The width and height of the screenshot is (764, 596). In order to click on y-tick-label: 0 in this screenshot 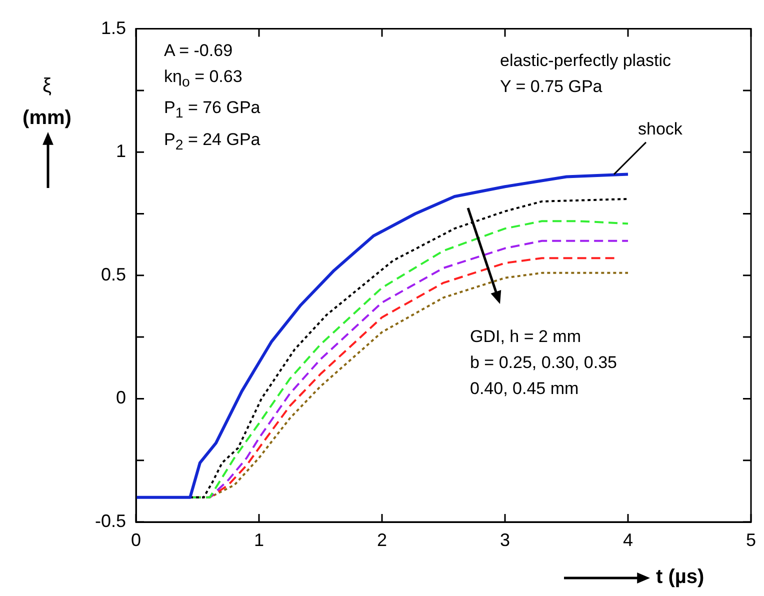, I will do `click(121, 398)`.